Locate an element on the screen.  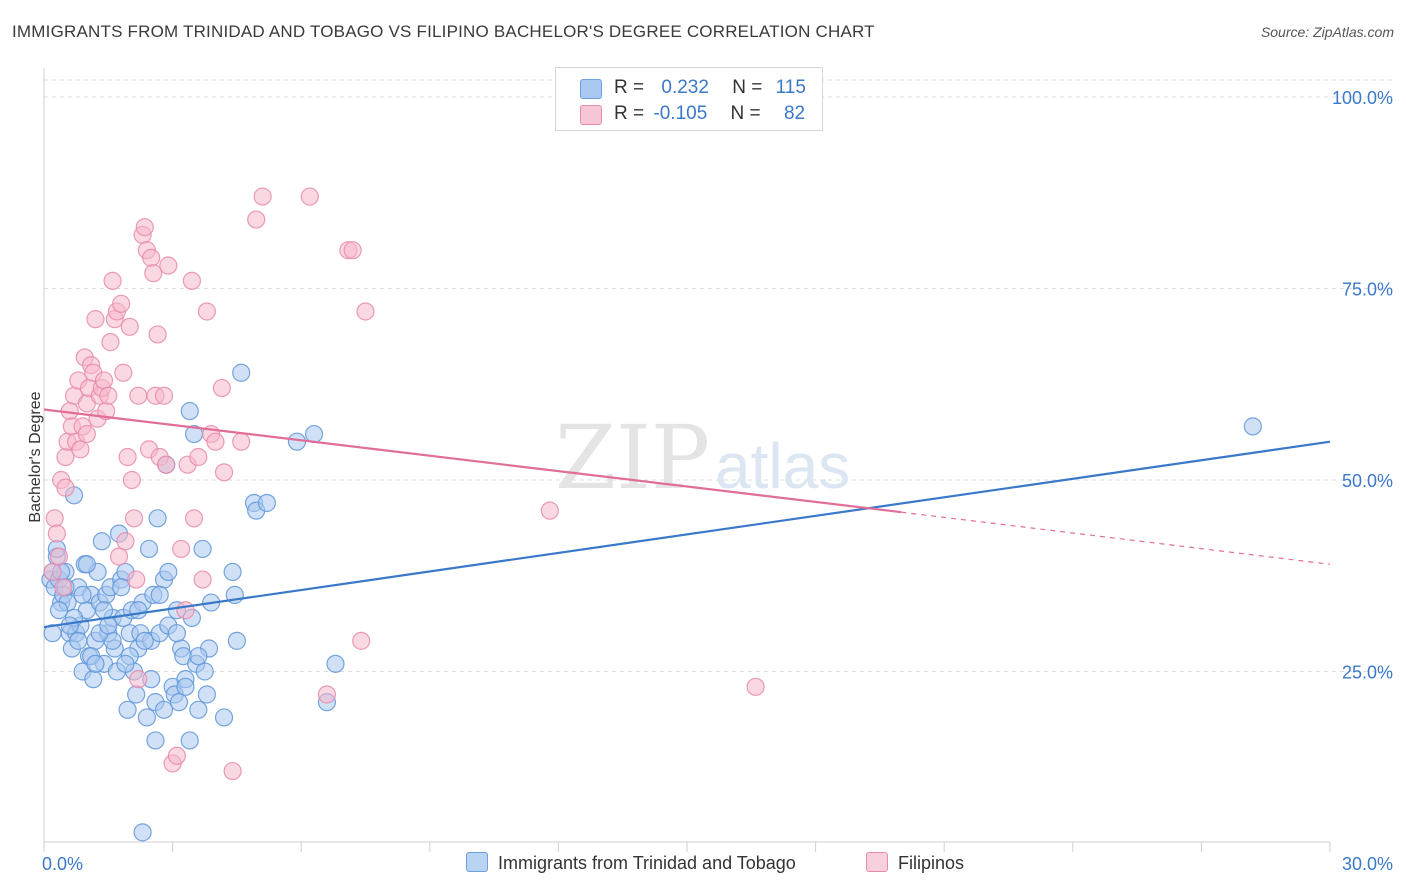
legend-r-value: 0.232 is located at coordinates (685, 87).